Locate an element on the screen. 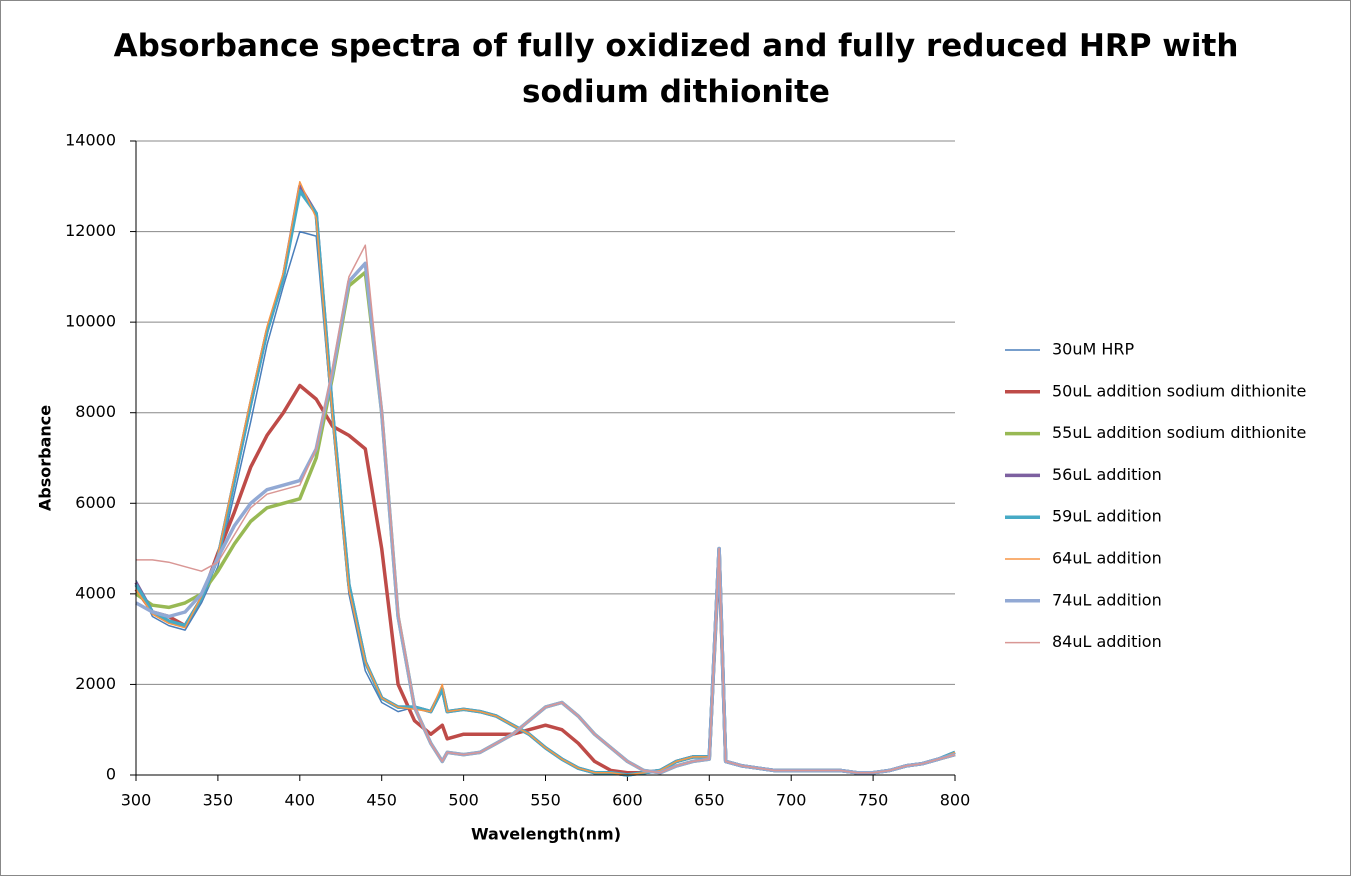  x-tick-label: 550 is located at coordinates (545, 800).